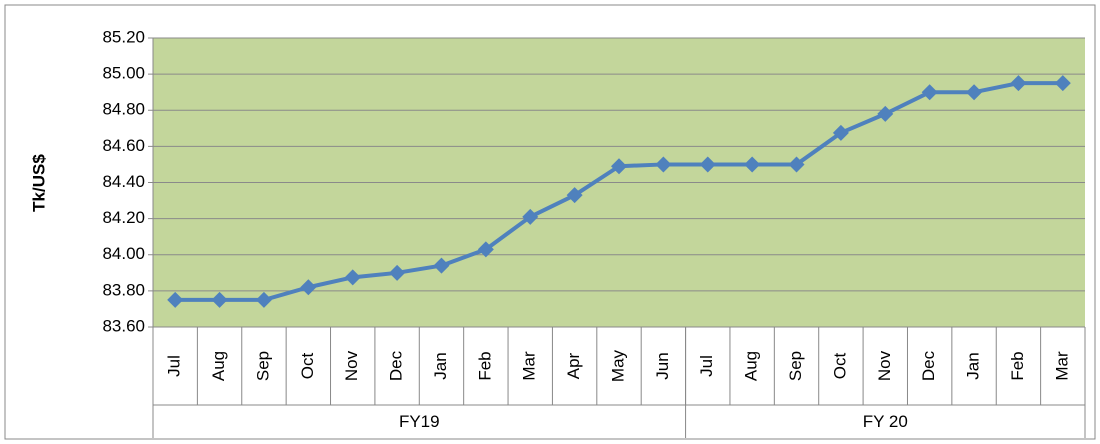 Image resolution: width=1100 pixels, height=444 pixels. I want to click on y-tick-label: 83.60, so click(123, 325).